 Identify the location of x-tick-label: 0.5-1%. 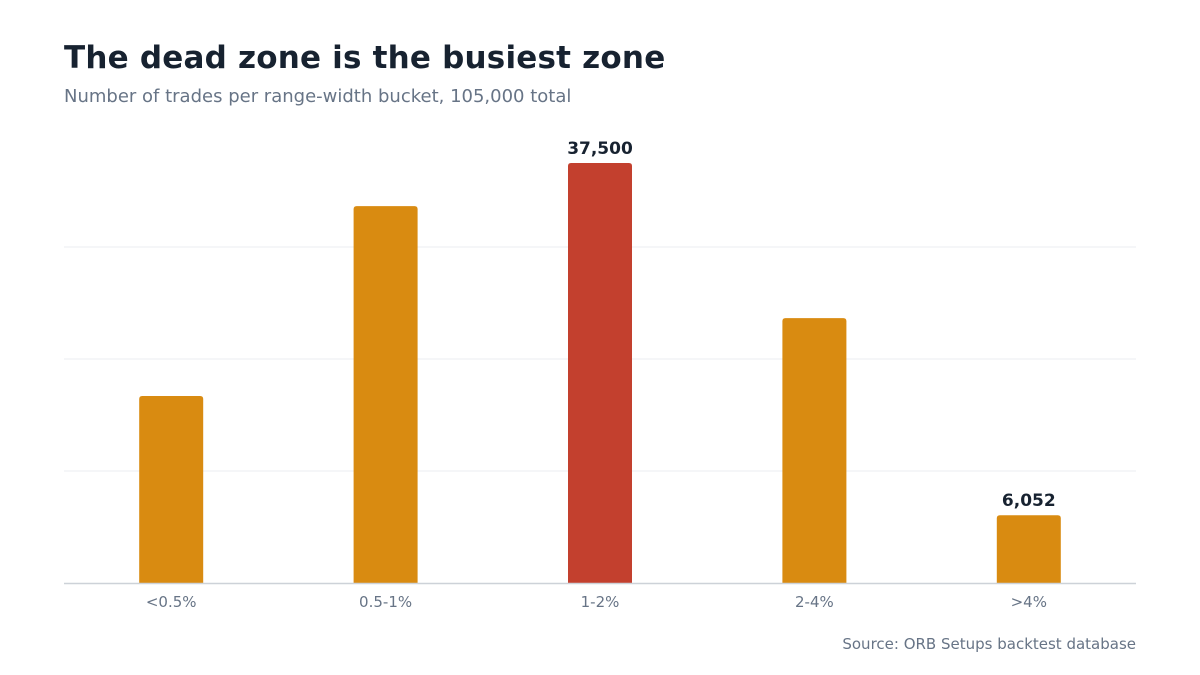
(385, 602).